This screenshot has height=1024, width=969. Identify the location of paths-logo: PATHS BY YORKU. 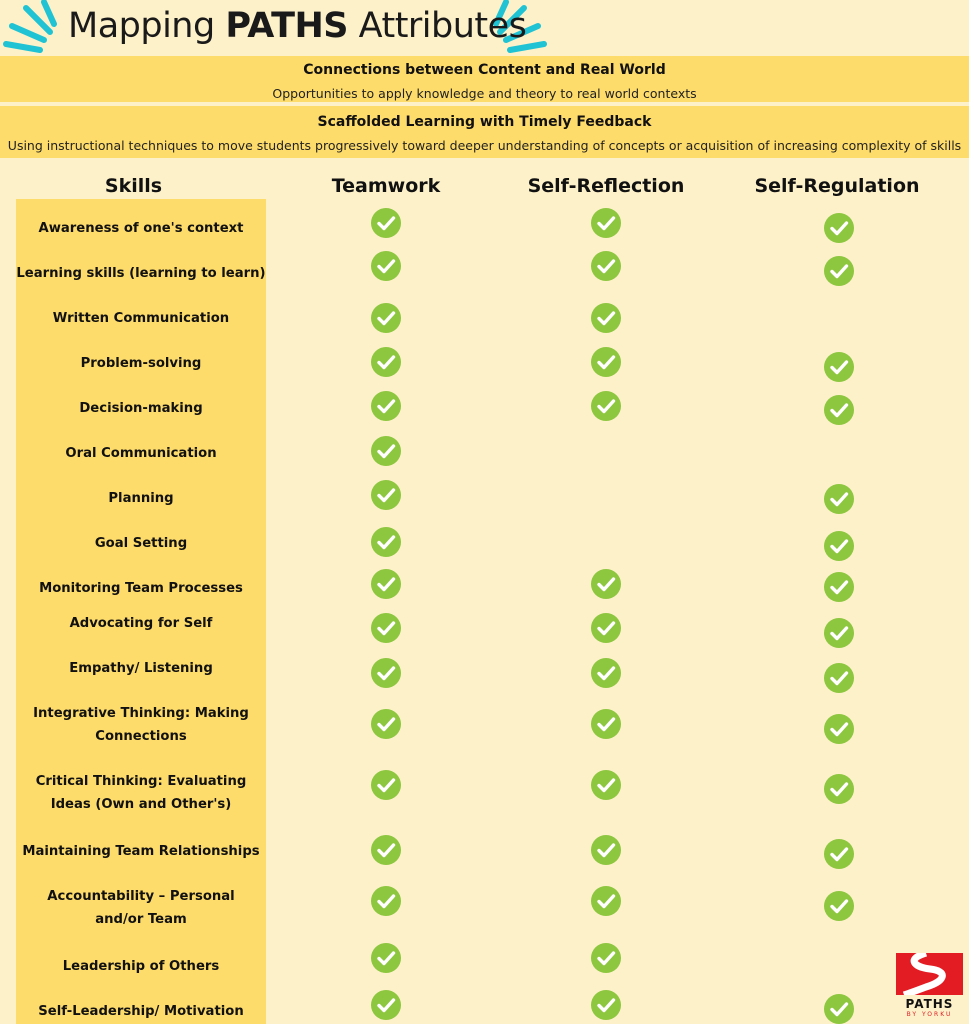
(929, 985).